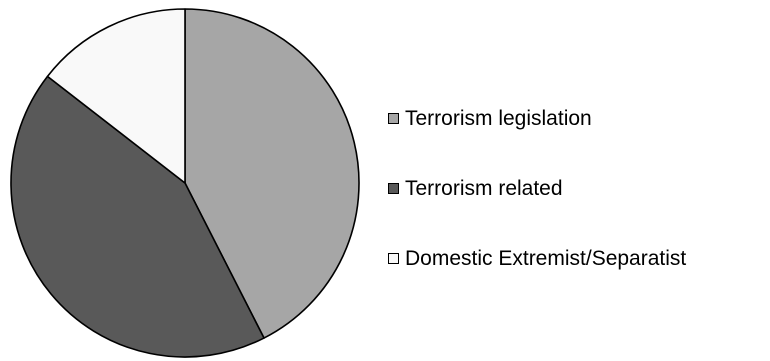 The height and width of the screenshot is (361, 770). Describe the element at coordinates (393, 118) in the screenshot. I see `legend-swatch-terrorism-legislation` at that location.